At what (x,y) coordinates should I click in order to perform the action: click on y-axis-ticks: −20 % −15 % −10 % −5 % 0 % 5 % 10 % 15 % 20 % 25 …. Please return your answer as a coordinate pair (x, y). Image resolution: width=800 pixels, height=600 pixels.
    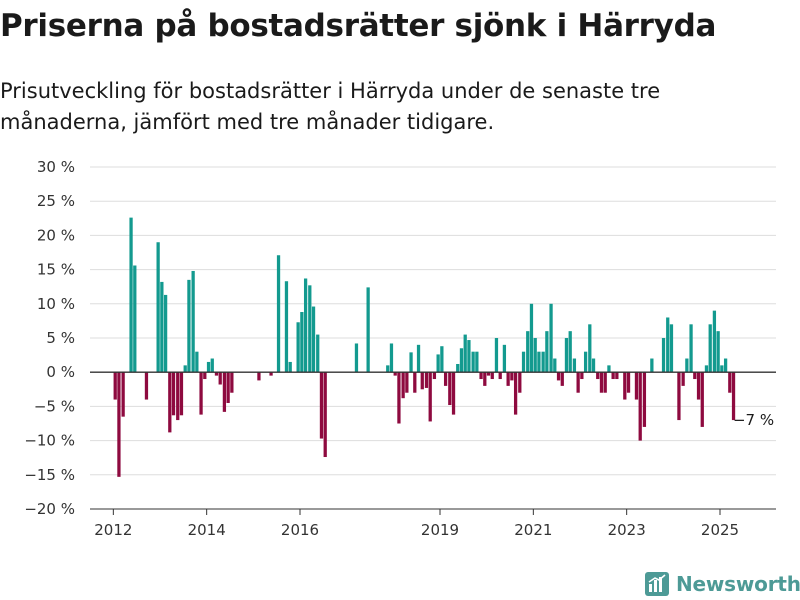
    Looking at the image, I should click on (49, 338).